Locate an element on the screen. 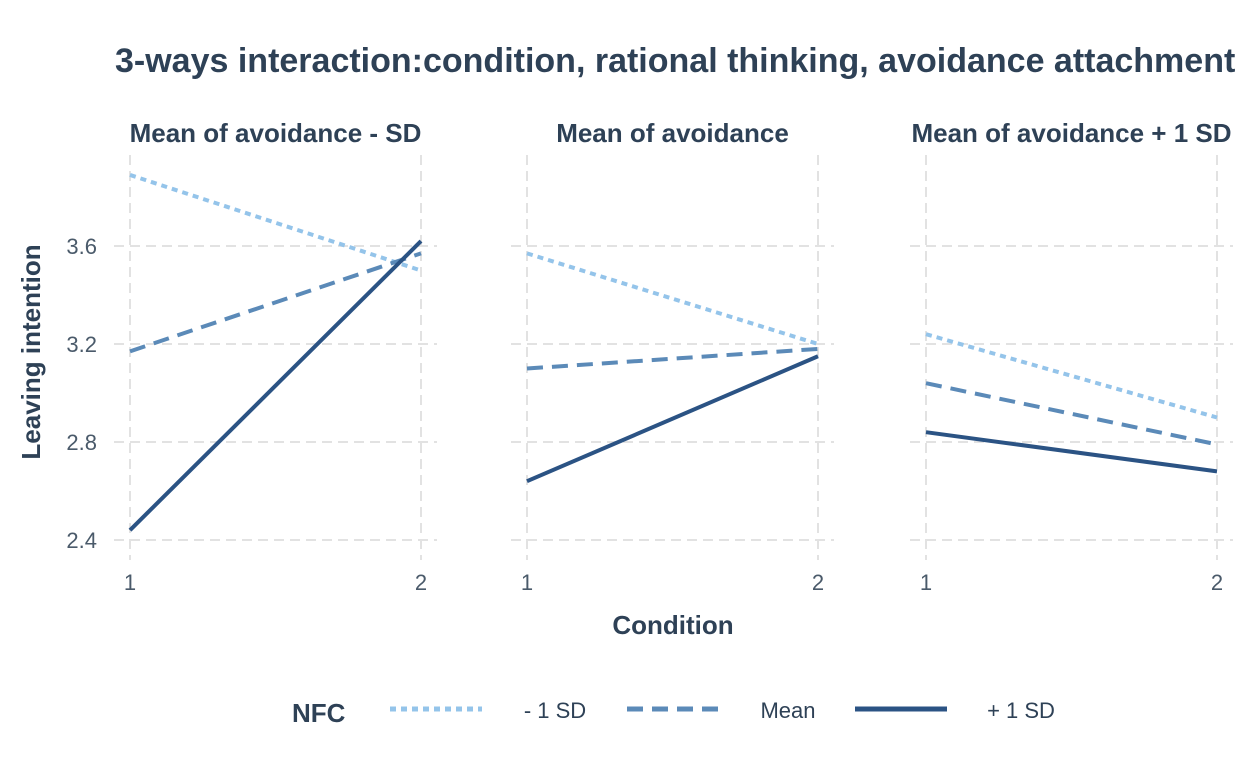 This screenshot has width=1248, height=768. y-tick-label: 2.8 is located at coordinates (81, 442).